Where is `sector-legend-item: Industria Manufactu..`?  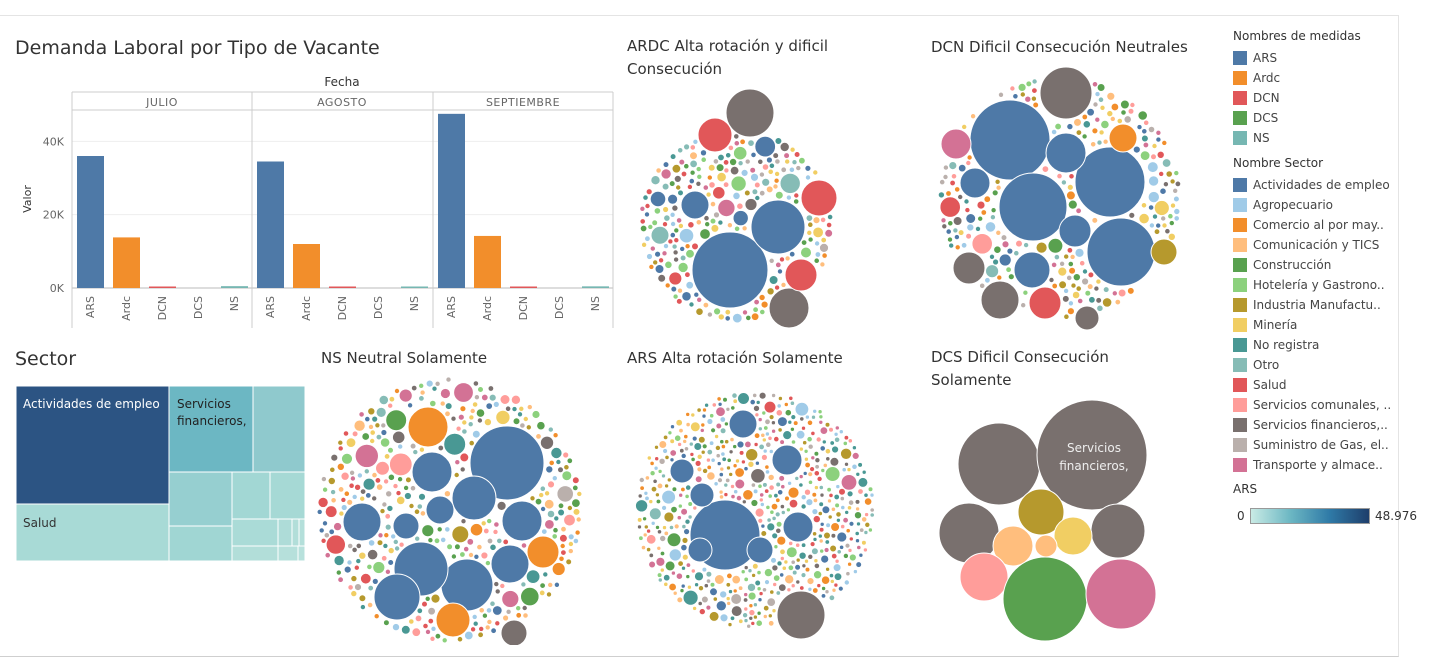
sector-legend-item: Industria Manufactu.. is located at coordinates (1318, 305).